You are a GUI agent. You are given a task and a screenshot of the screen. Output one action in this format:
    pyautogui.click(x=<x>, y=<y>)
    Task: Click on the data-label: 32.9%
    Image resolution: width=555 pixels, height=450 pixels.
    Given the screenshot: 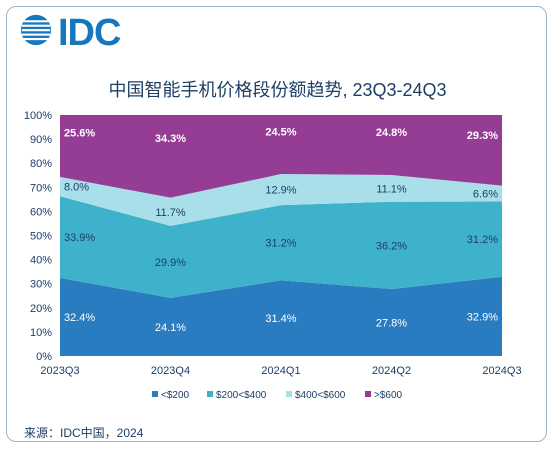 What is the action you would take?
    pyautogui.click(x=482, y=317)
    